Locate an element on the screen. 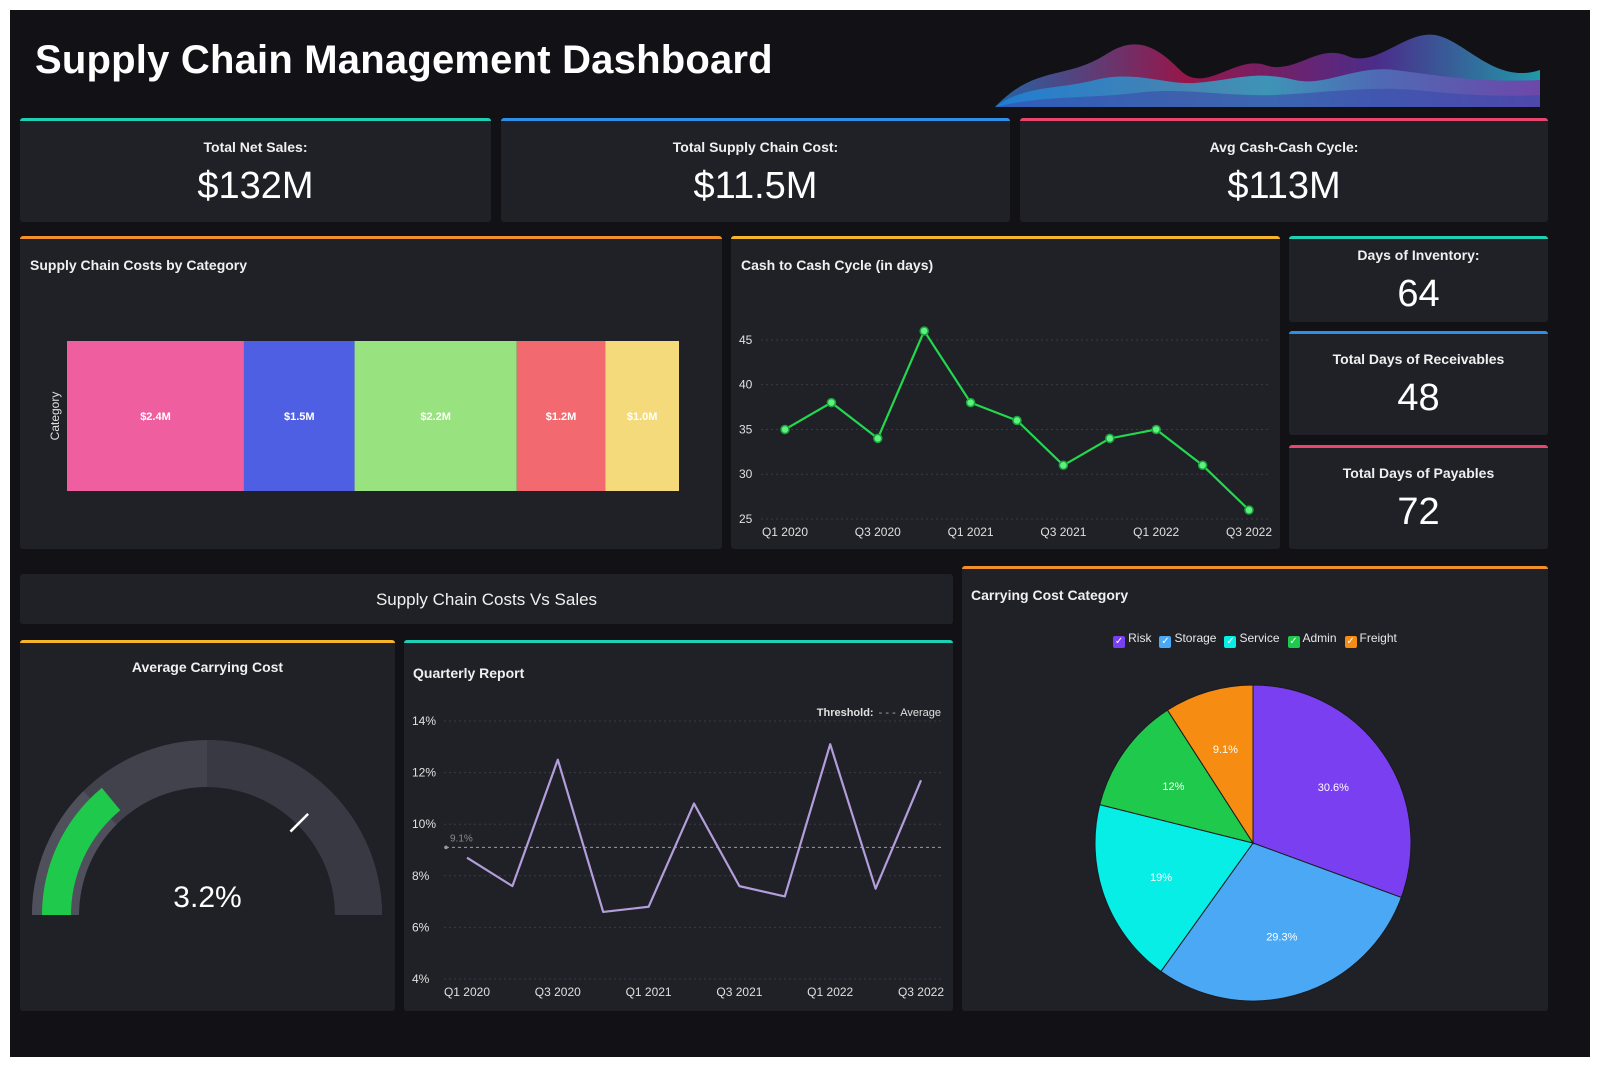 The image size is (1600, 1067). kpi-card-net-sales: Total Net Sales: $132M is located at coordinates (255, 170).